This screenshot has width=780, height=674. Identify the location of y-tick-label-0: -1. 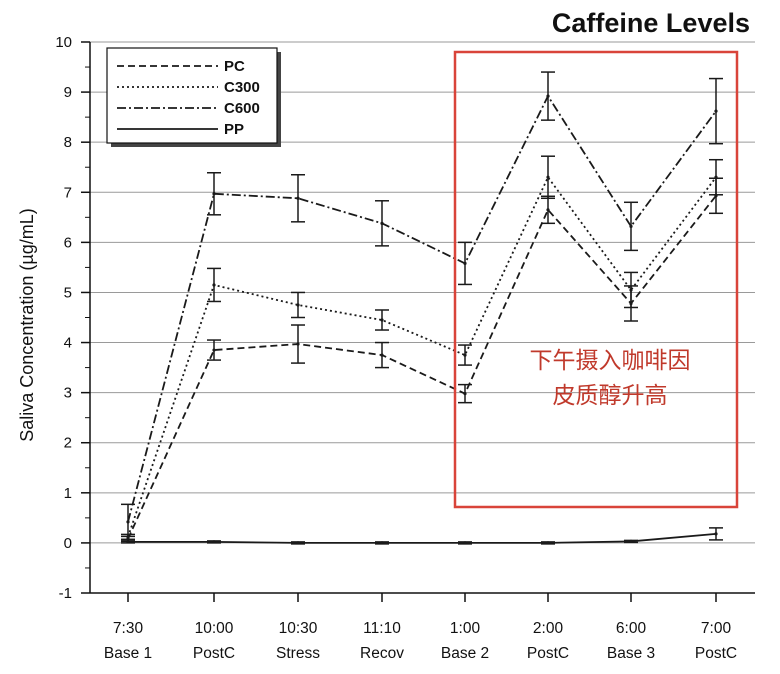
(65, 593).